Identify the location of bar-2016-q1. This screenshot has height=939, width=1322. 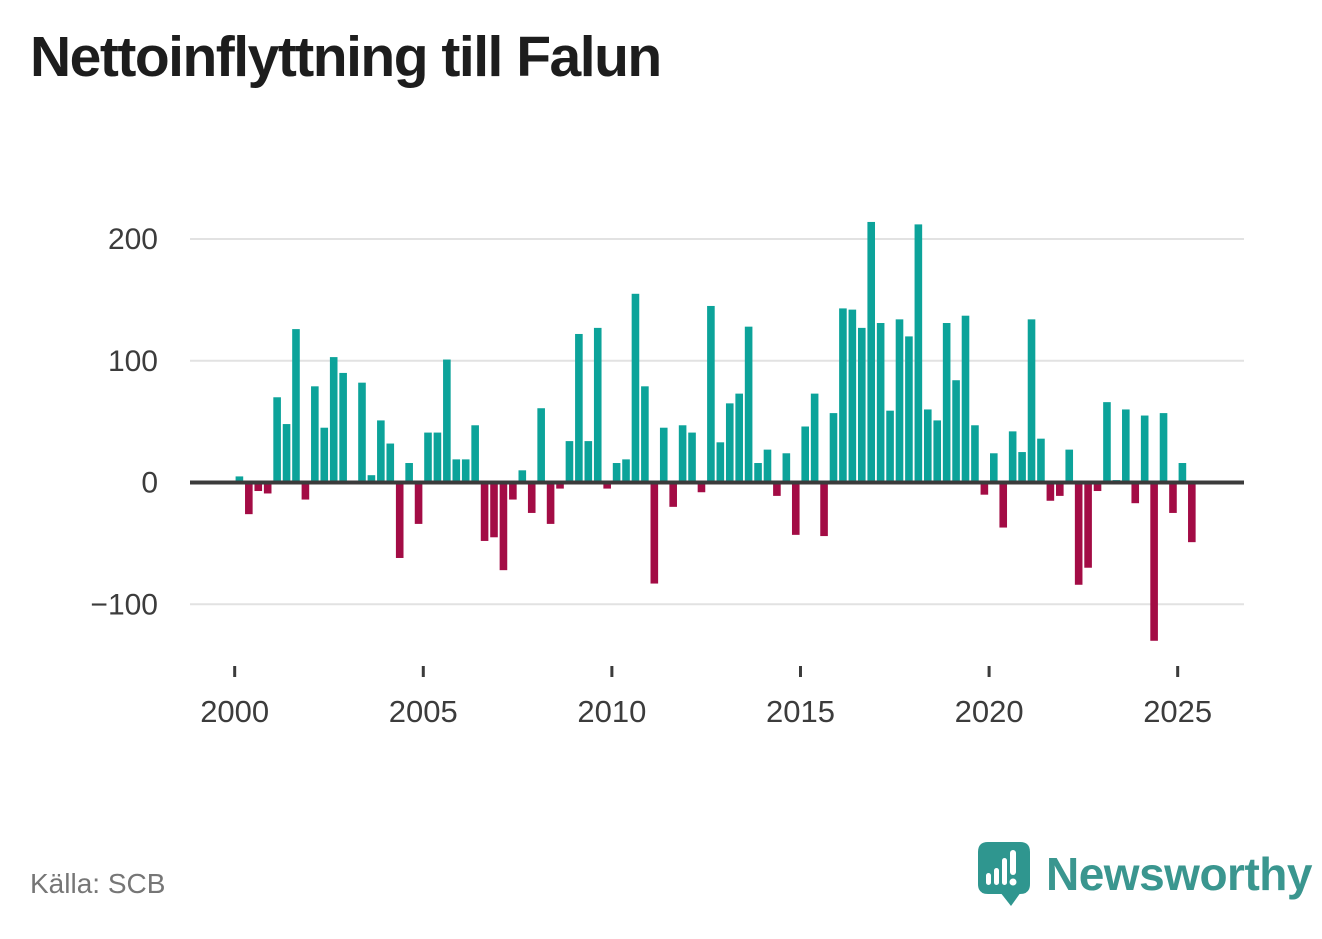
(843, 395).